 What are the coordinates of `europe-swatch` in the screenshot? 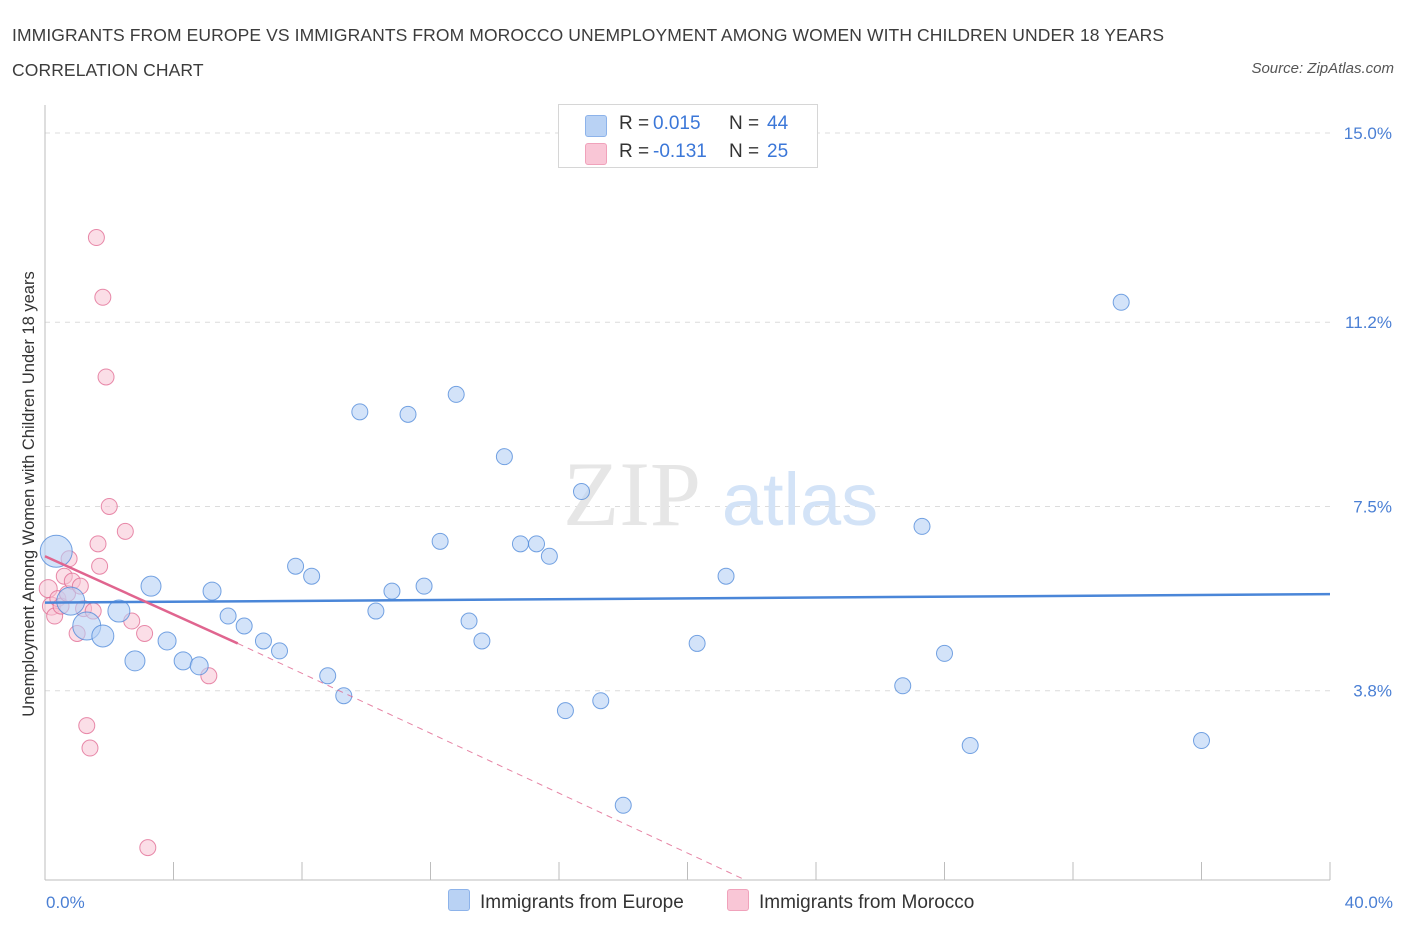 It's located at (596, 126).